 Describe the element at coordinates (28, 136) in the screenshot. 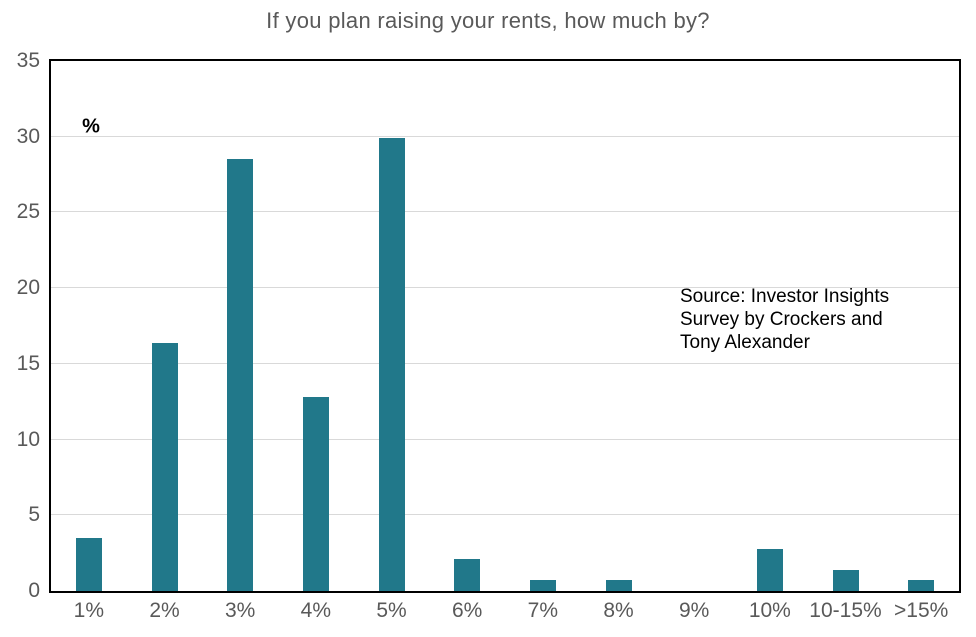

I see `y-axis-tick-30: 30` at that location.